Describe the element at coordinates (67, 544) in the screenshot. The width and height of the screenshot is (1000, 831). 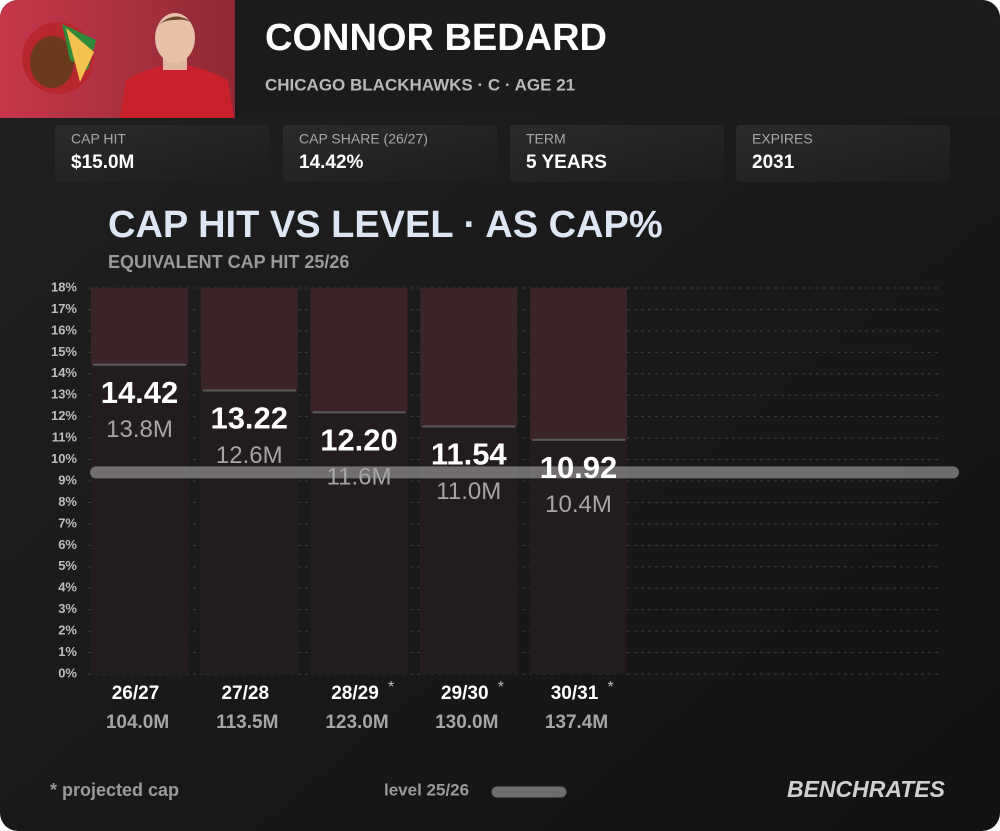
I see `y-tick-label: 6%` at that location.